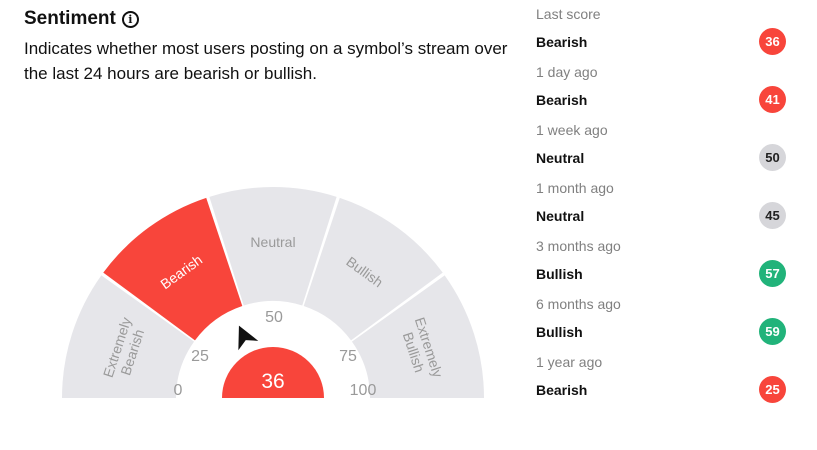  I want to click on gauge-tick-75: 75, so click(348, 356).